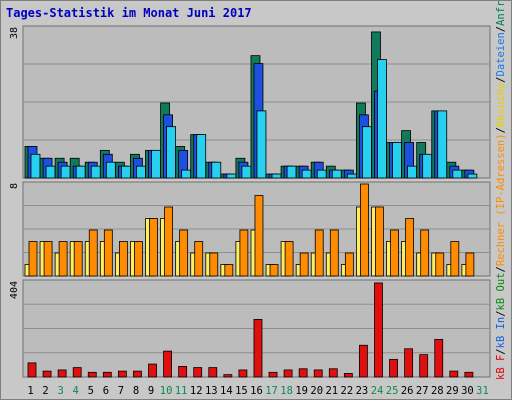  I want to click on x-tick-label-25: 25, so click(392, 391).